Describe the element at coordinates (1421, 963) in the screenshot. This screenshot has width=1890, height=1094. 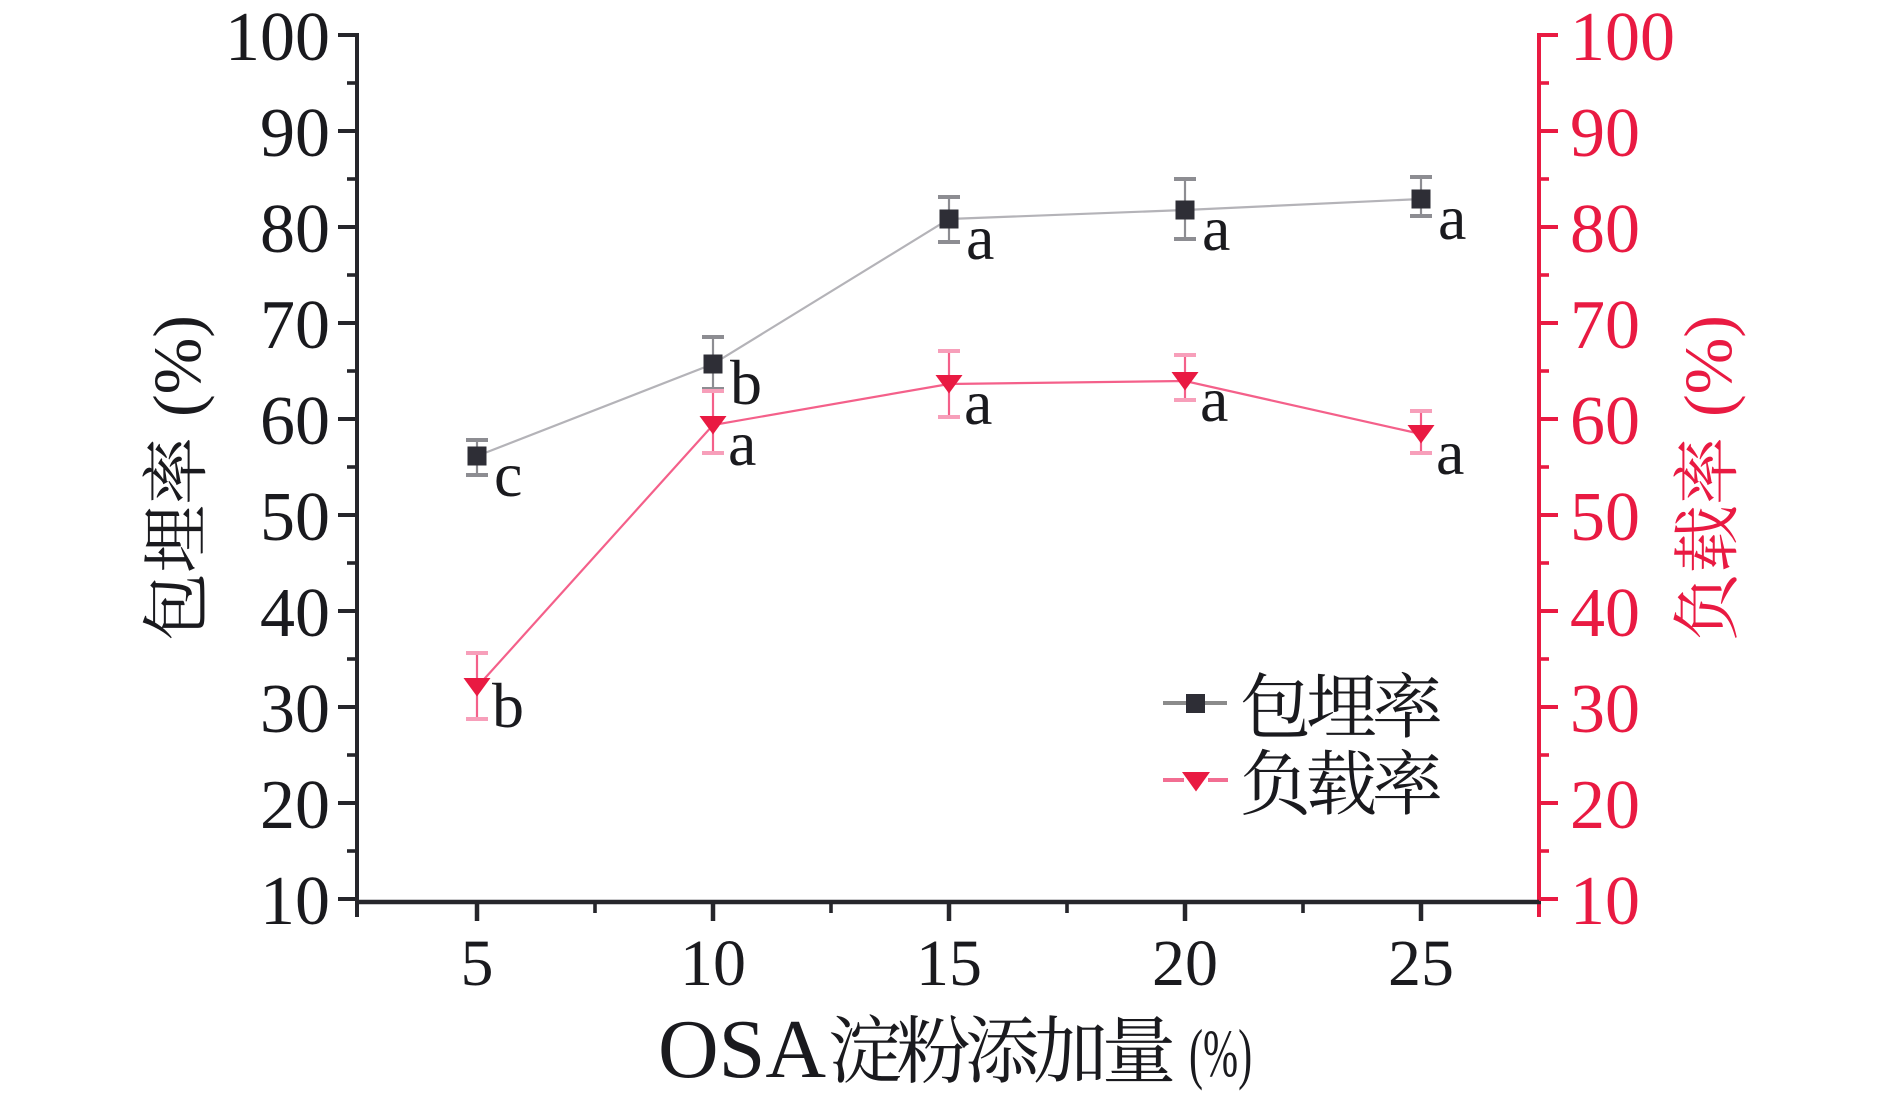
I see `svg-text: 25` at that location.